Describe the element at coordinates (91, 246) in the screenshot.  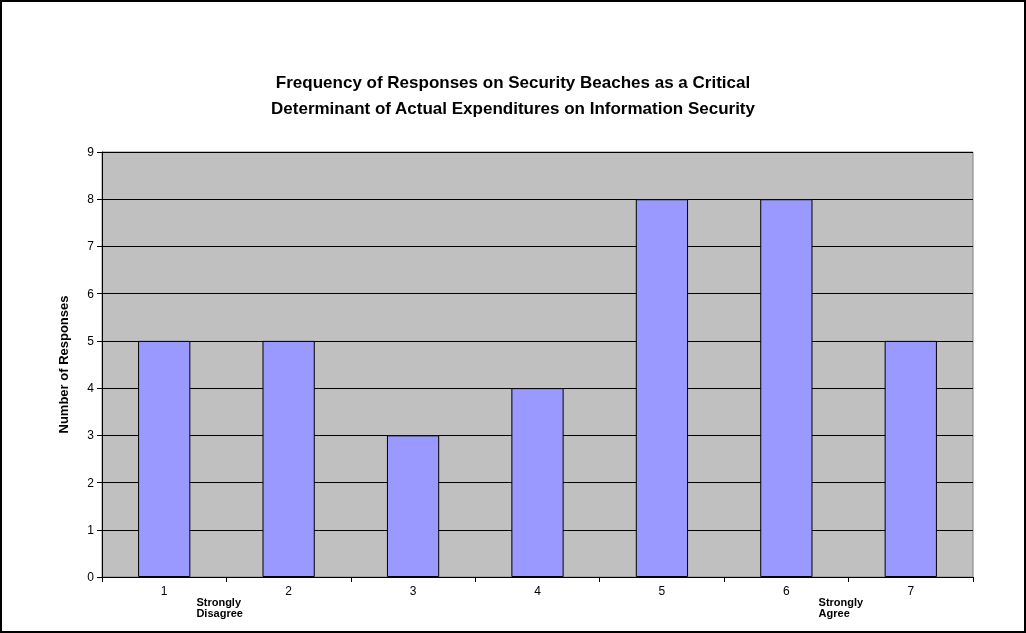
I see `y-tick-label: 7` at that location.